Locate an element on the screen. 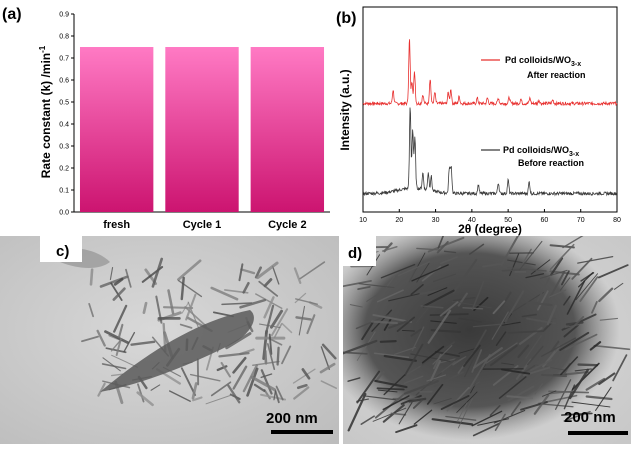 Image resolution: width=631 pixels, height=449 pixels. legend-before-sub: 3-x is located at coordinates (574, 154).